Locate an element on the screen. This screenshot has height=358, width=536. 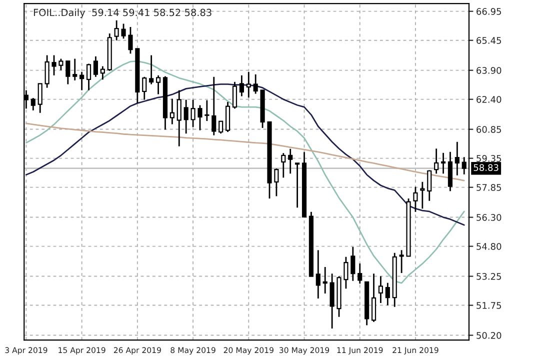
y-tick-label: 56.30 is located at coordinates (489, 217).